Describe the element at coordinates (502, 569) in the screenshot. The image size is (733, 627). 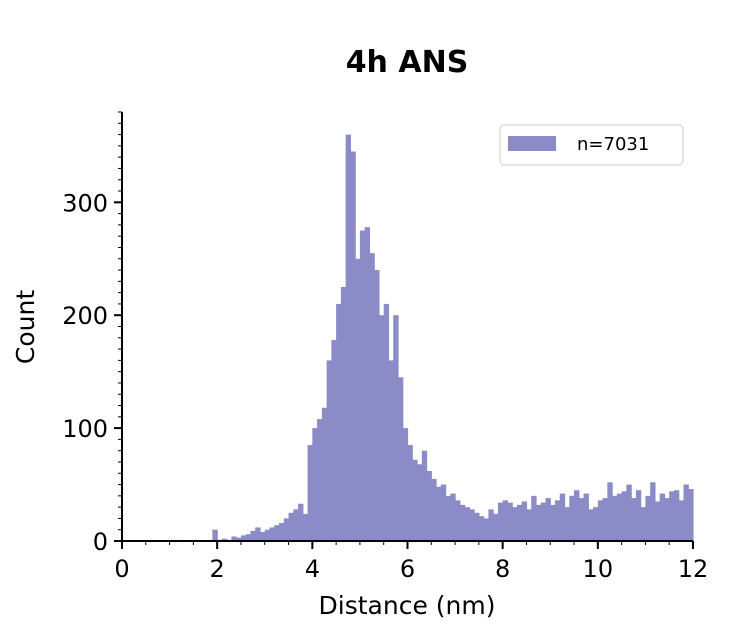
I see `x-tick-label: 8` at that location.